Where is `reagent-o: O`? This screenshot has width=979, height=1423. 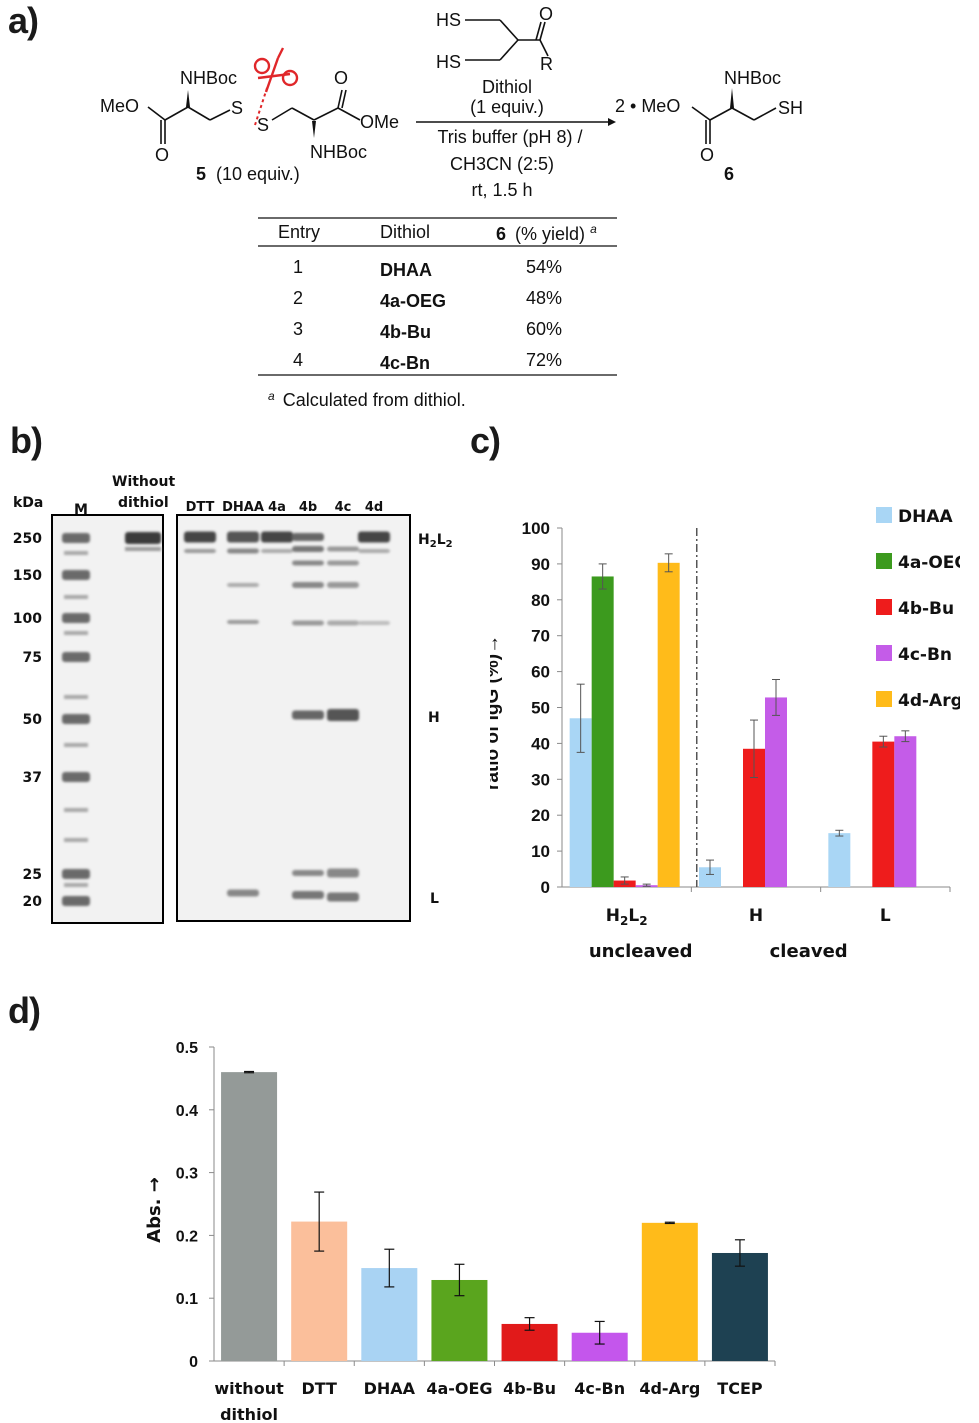
reagent-o: O is located at coordinates (546, 14).